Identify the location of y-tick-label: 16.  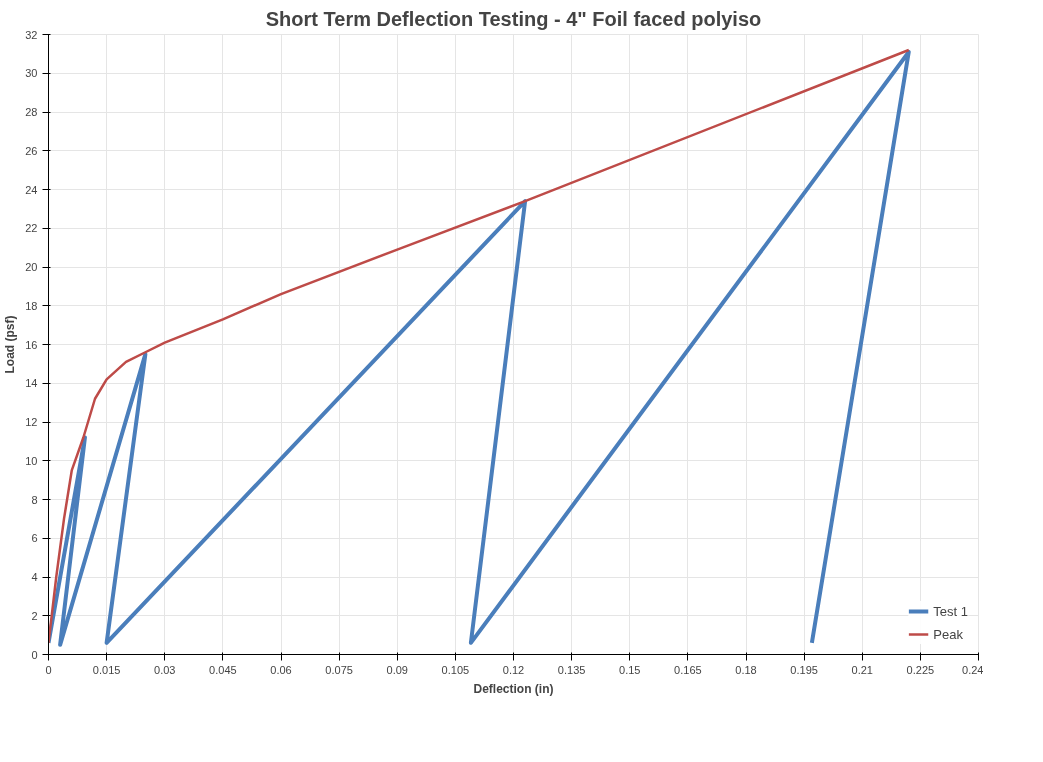
(31, 344).